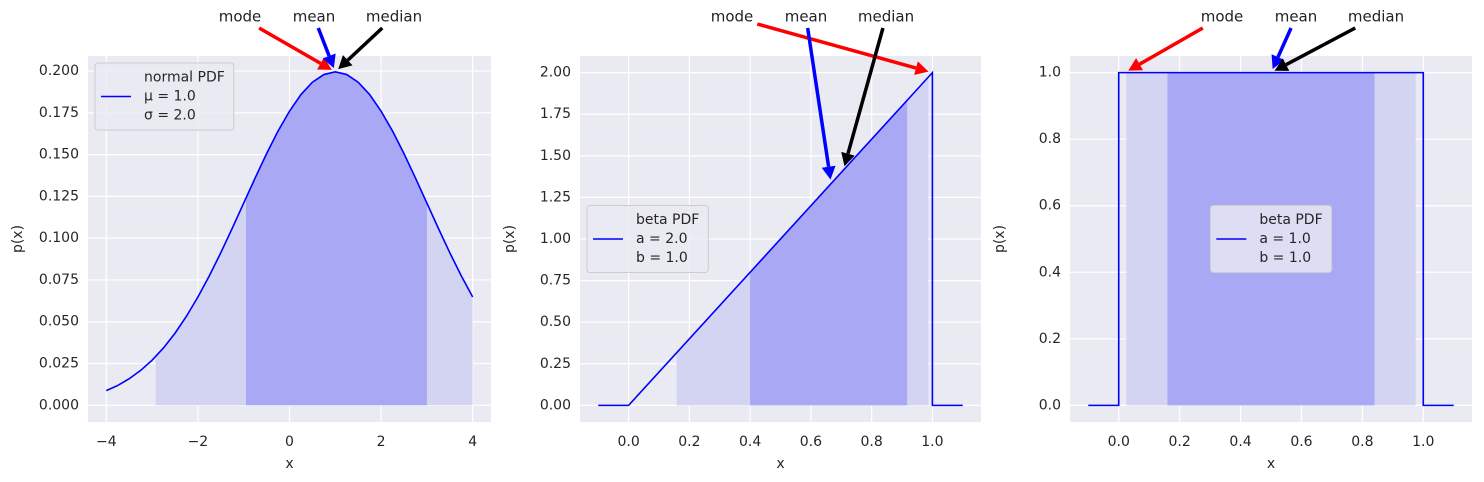  I want to click on legend-label: normal PDF, so click(184, 78).